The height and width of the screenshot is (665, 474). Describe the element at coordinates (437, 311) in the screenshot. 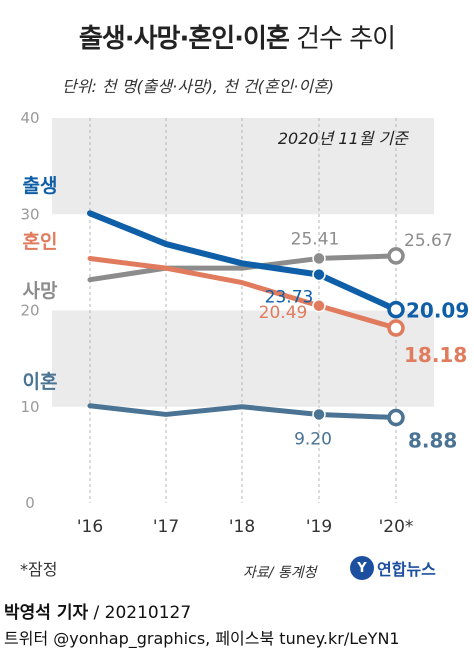

I see `data-label-birth: 20.09` at that location.